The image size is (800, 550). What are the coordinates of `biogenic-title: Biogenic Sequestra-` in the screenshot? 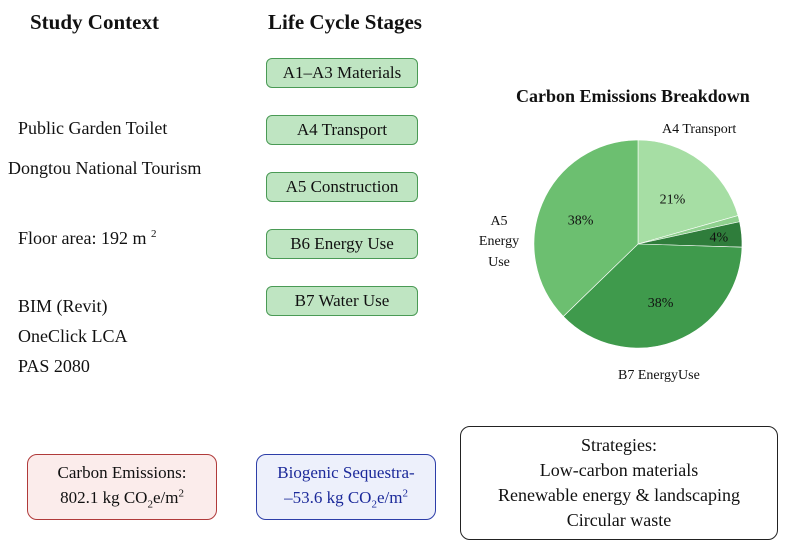 It's located at (346, 473).